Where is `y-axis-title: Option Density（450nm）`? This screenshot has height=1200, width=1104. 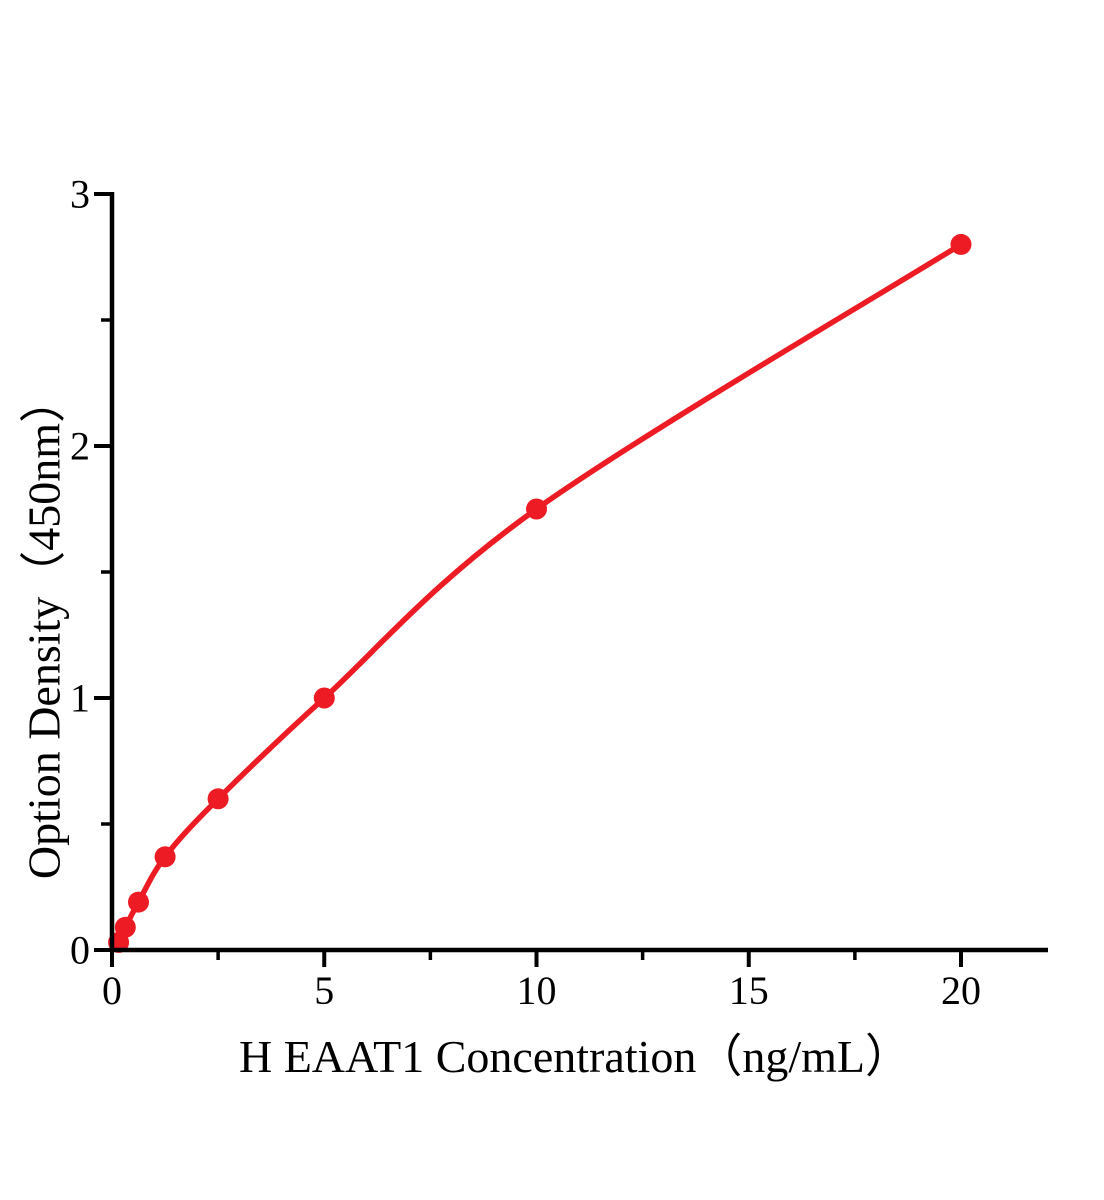 y-axis-title: Option Density（450nm） is located at coordinates (44, 628).